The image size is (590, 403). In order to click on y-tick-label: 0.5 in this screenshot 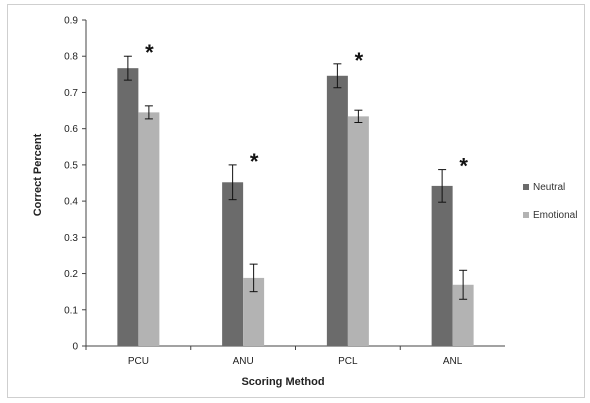, I will do `click(71, 165)`.